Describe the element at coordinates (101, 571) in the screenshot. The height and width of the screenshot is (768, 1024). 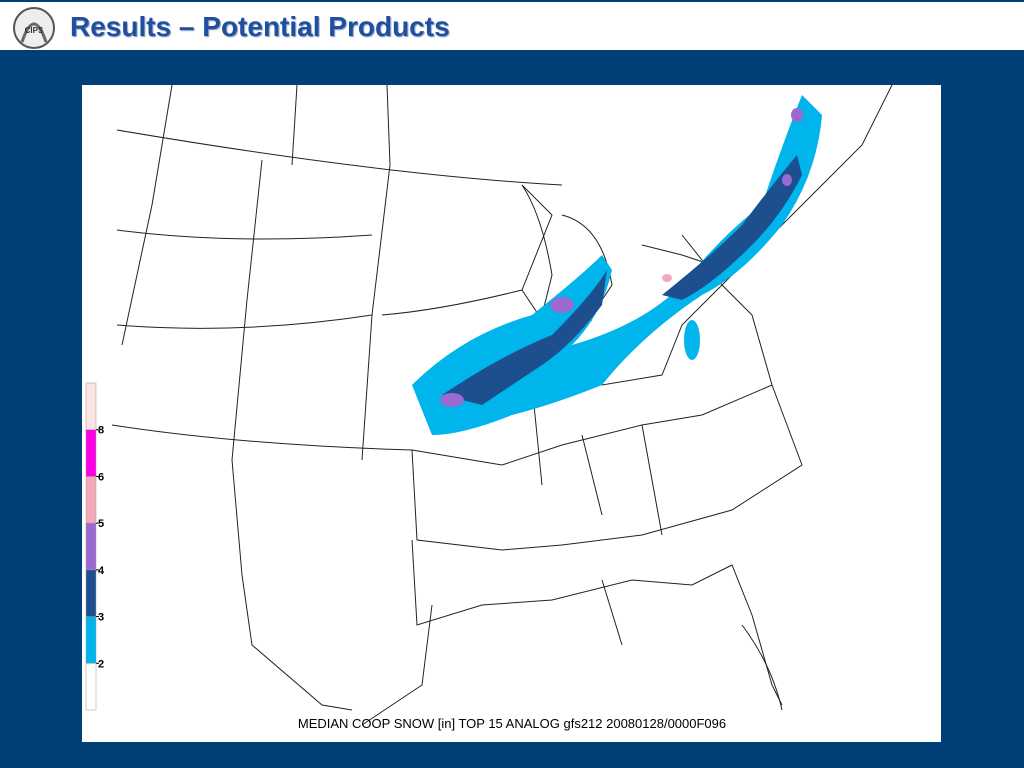
I see `legend-tick-label: 4` at that location.